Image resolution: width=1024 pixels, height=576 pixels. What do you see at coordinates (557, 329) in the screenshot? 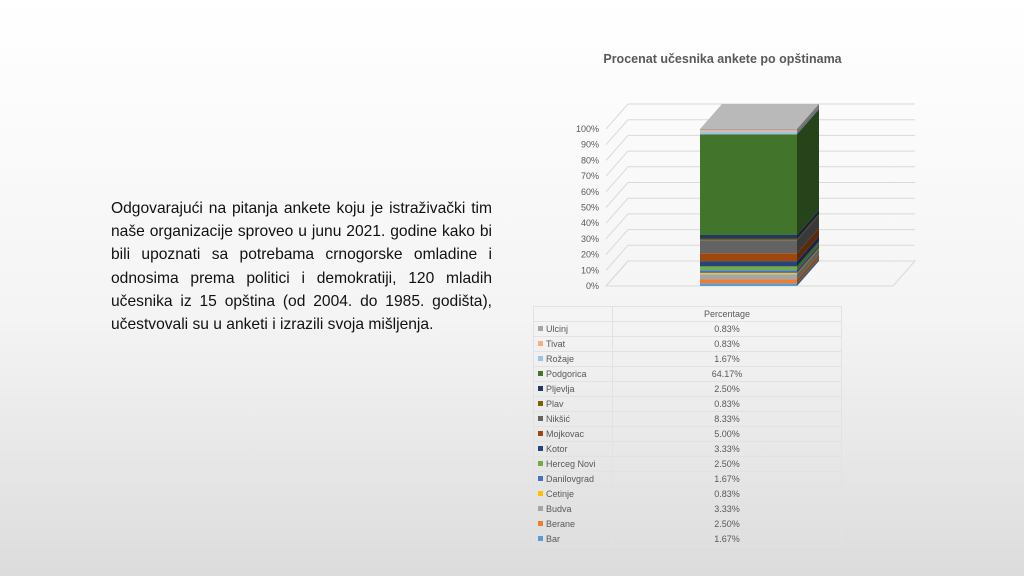
I see `legend-label: Ulcinj` at bounding box center [557, 329].